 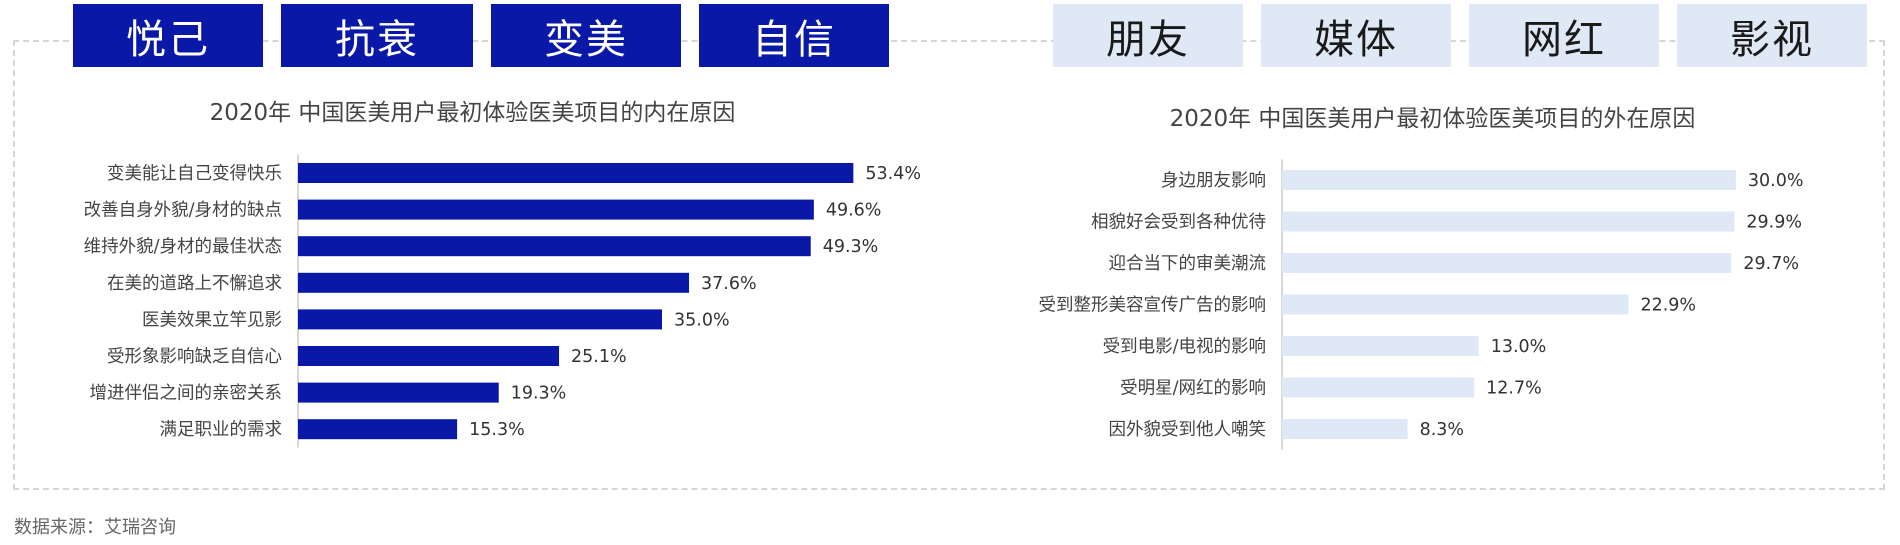 What do you see at coordinates (539, 394) in the screenshot?
I see `value-label: 19.3%` at bounding box center [539, 394].